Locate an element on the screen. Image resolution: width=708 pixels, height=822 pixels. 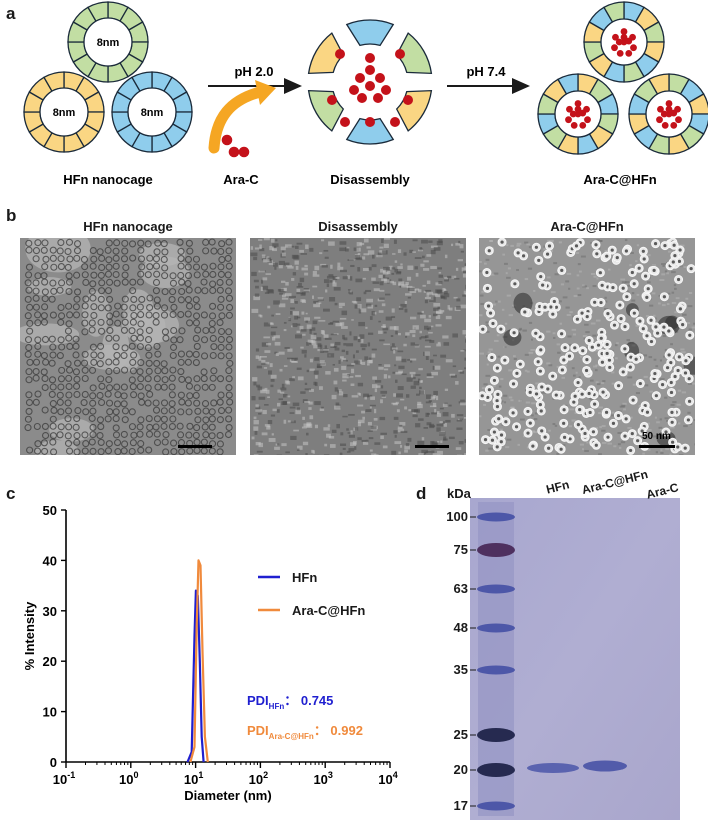
marker-label: 35 is located at coordinates (460, 669).